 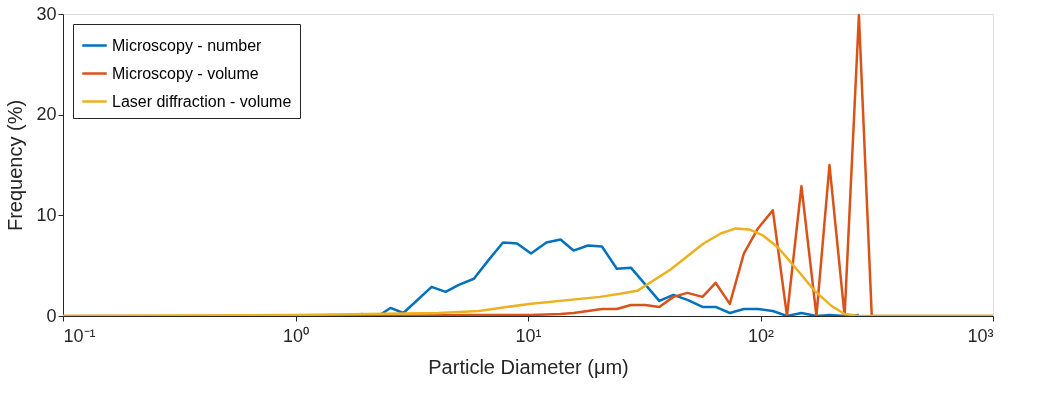 I want to click on x-tick-label: 10³, so click(x=980, y=335).